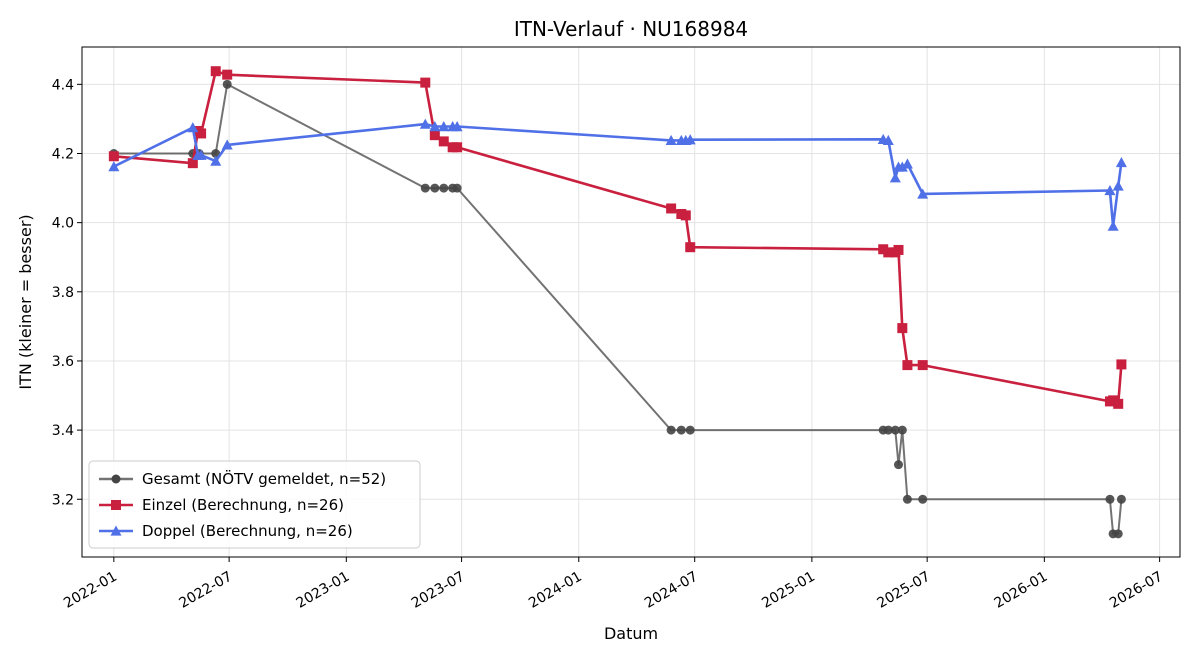 The image size is (1200, 660). I want to click on y-tick-label: 4.0, so click(63, 224).